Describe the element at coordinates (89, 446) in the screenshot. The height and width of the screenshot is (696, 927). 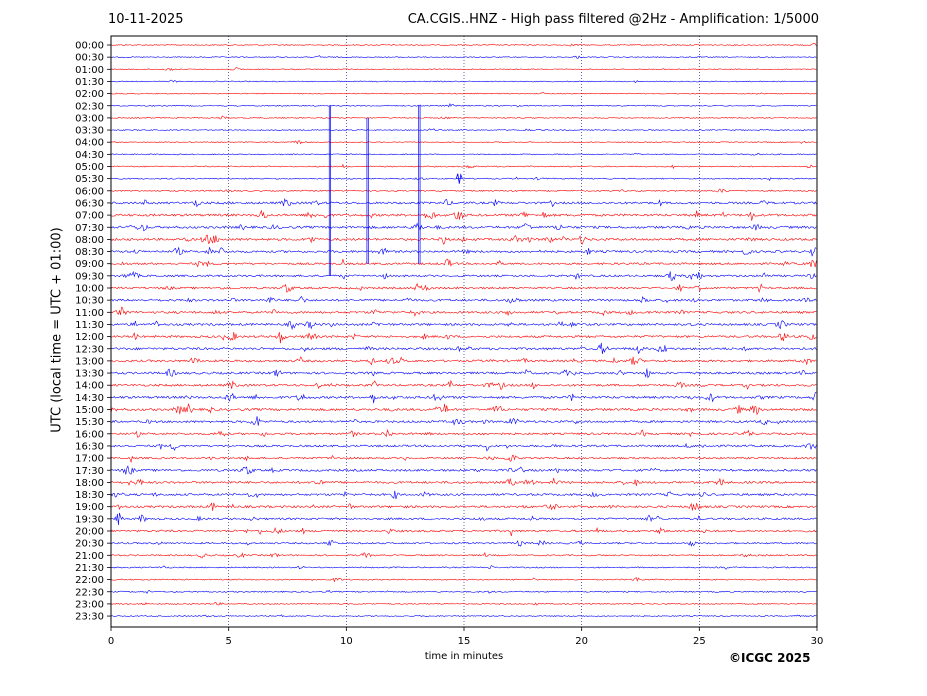
I see `y-tick-label: 16:30` at that location.